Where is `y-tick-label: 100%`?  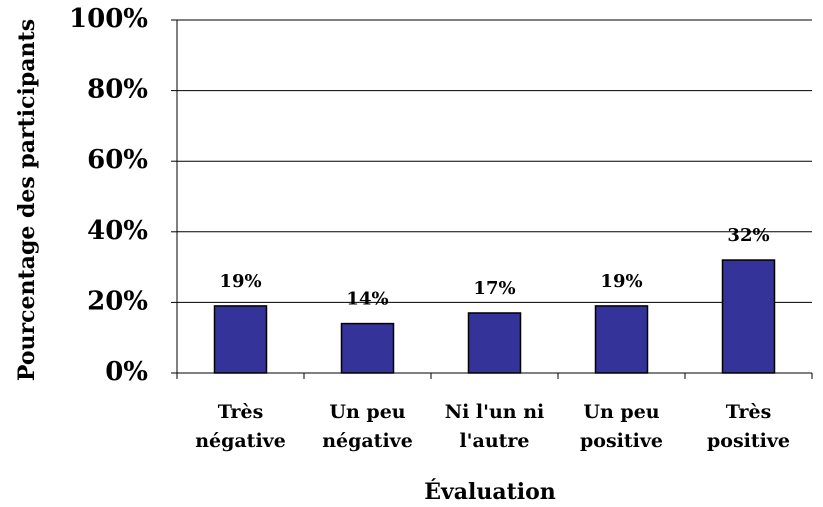 y-tick-label: 100% is located at coordinates (108, 19).